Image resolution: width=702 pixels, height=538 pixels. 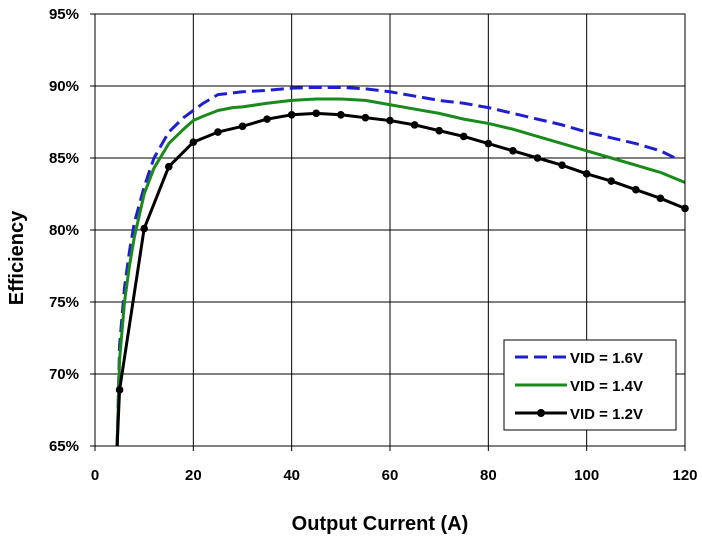 I want to click on y-tick-label: 95%, so click(x=64, y=14).